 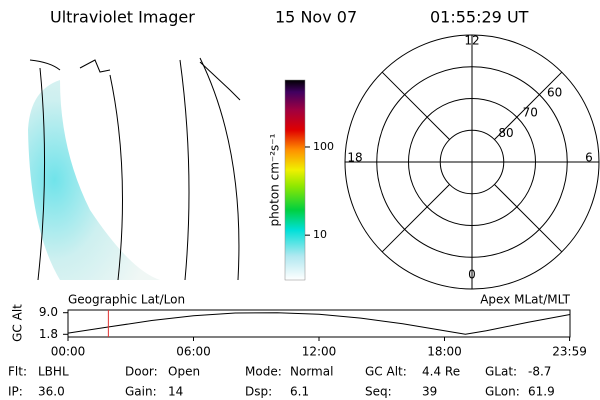 What do you see at coordinates (429, 392) in the screenshot?
I see `info-value: 39` at bounding box center [429, 392].